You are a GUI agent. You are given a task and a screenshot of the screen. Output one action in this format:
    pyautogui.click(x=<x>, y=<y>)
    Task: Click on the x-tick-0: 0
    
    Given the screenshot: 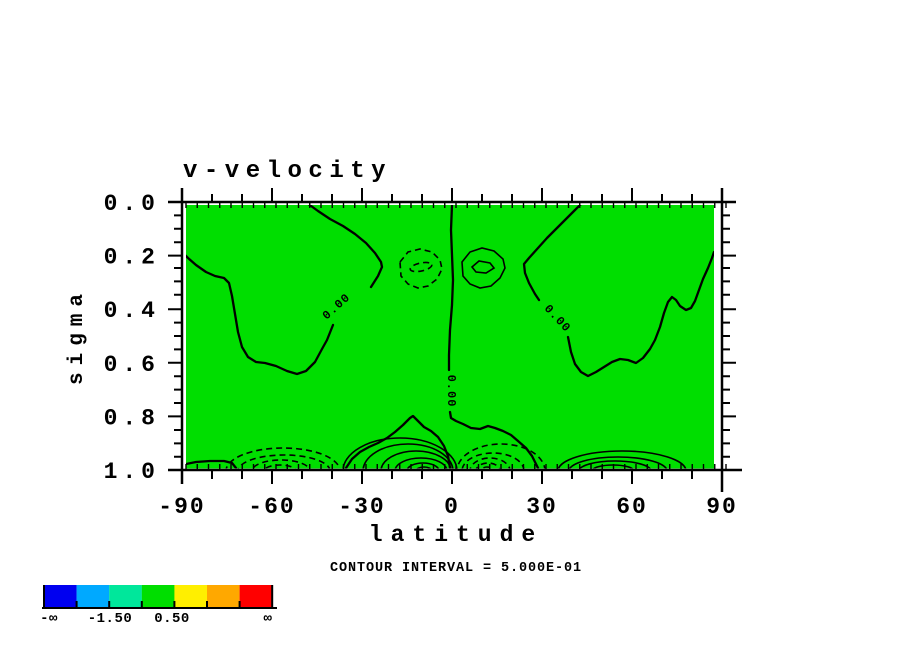 What is the action you would take?
    pyautogui.click(x=452, y=507)
    